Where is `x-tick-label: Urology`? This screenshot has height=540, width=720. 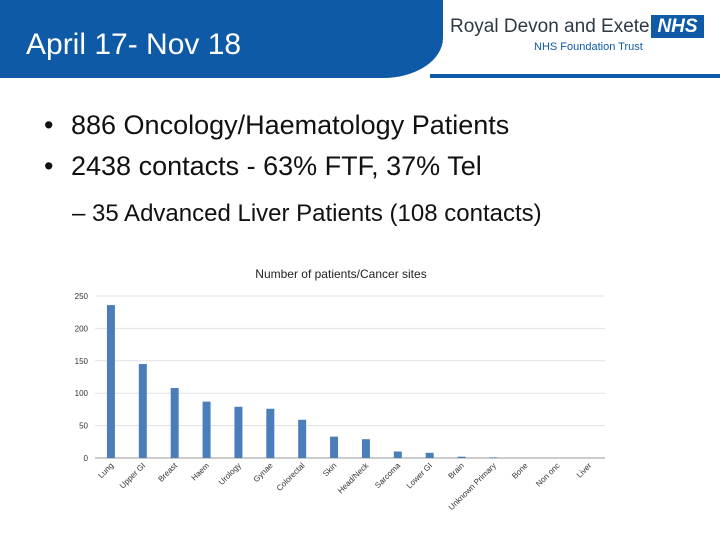 x-tick-label: Urology is located at coordinates (230, 474).